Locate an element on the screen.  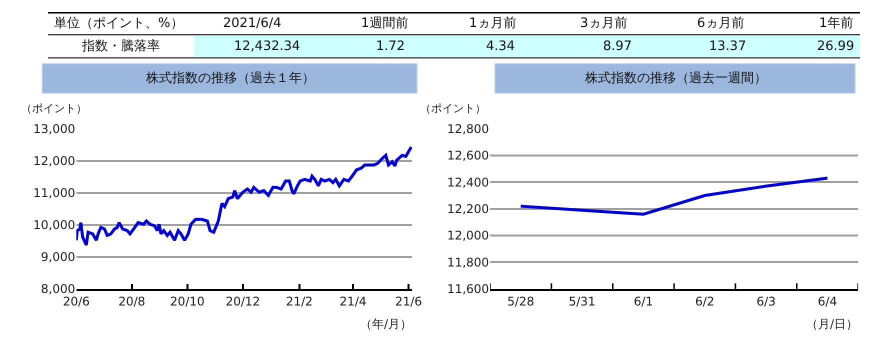
x-tick-label: 21/4 is located at coordinates (353, 301).